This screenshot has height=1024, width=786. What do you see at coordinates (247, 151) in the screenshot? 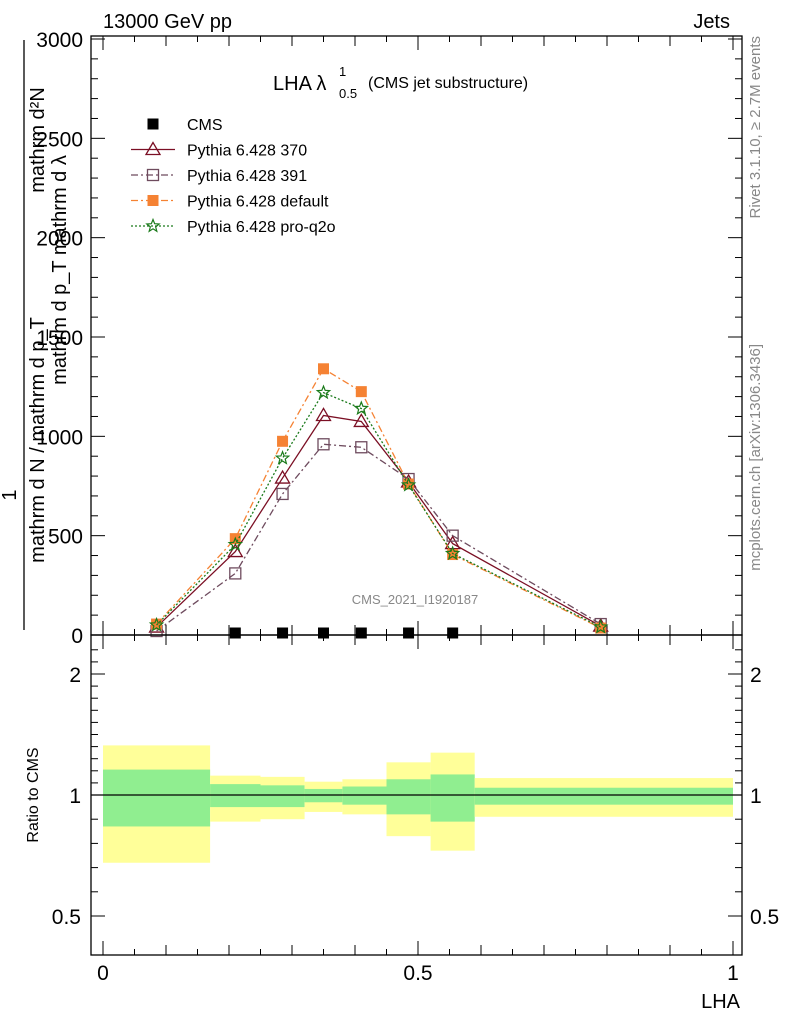
I see `legend-label-1: Pythia 6.428 370` at bounding box center [247, 151].